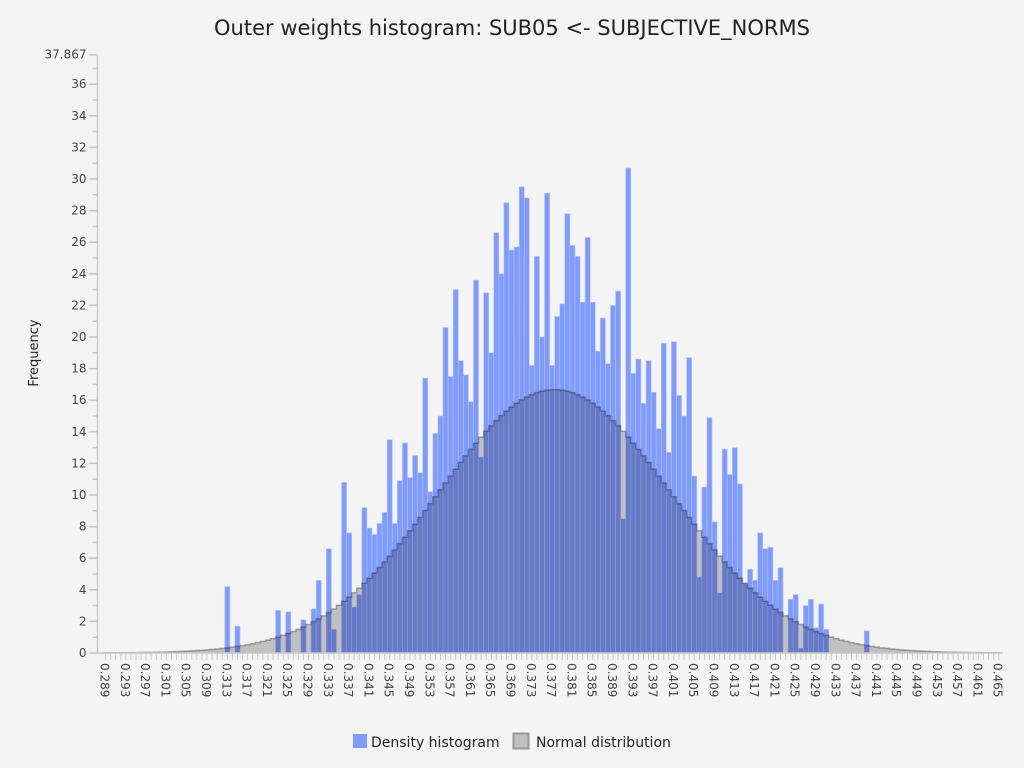 Image resolution: width=1024 pixels, height=768 pixels. I want to click on y-tick-label-max: 37.867, so click(66, 55).